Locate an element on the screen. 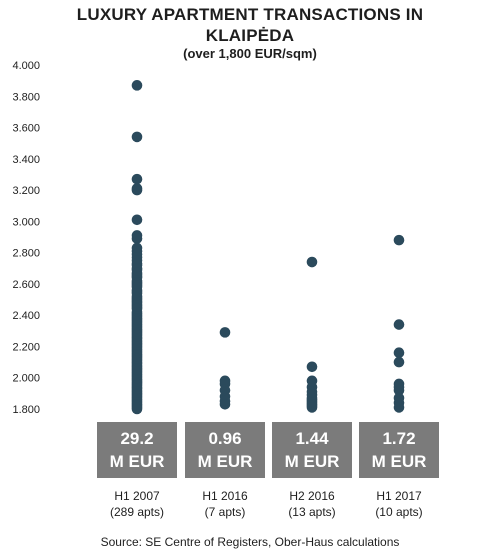  category-count: (10 apts) is located at coordinates (398, 512).